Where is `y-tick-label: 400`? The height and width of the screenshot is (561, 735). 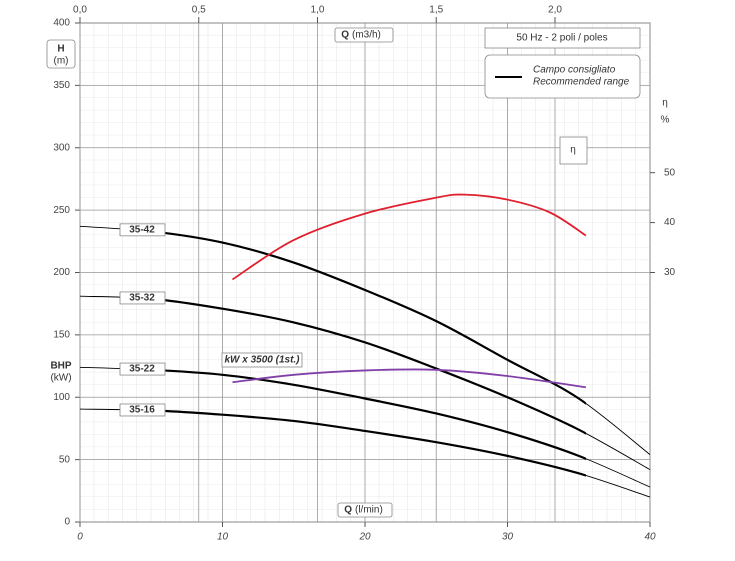 y-tick-label: 400 is located at coordinates (61, 23).